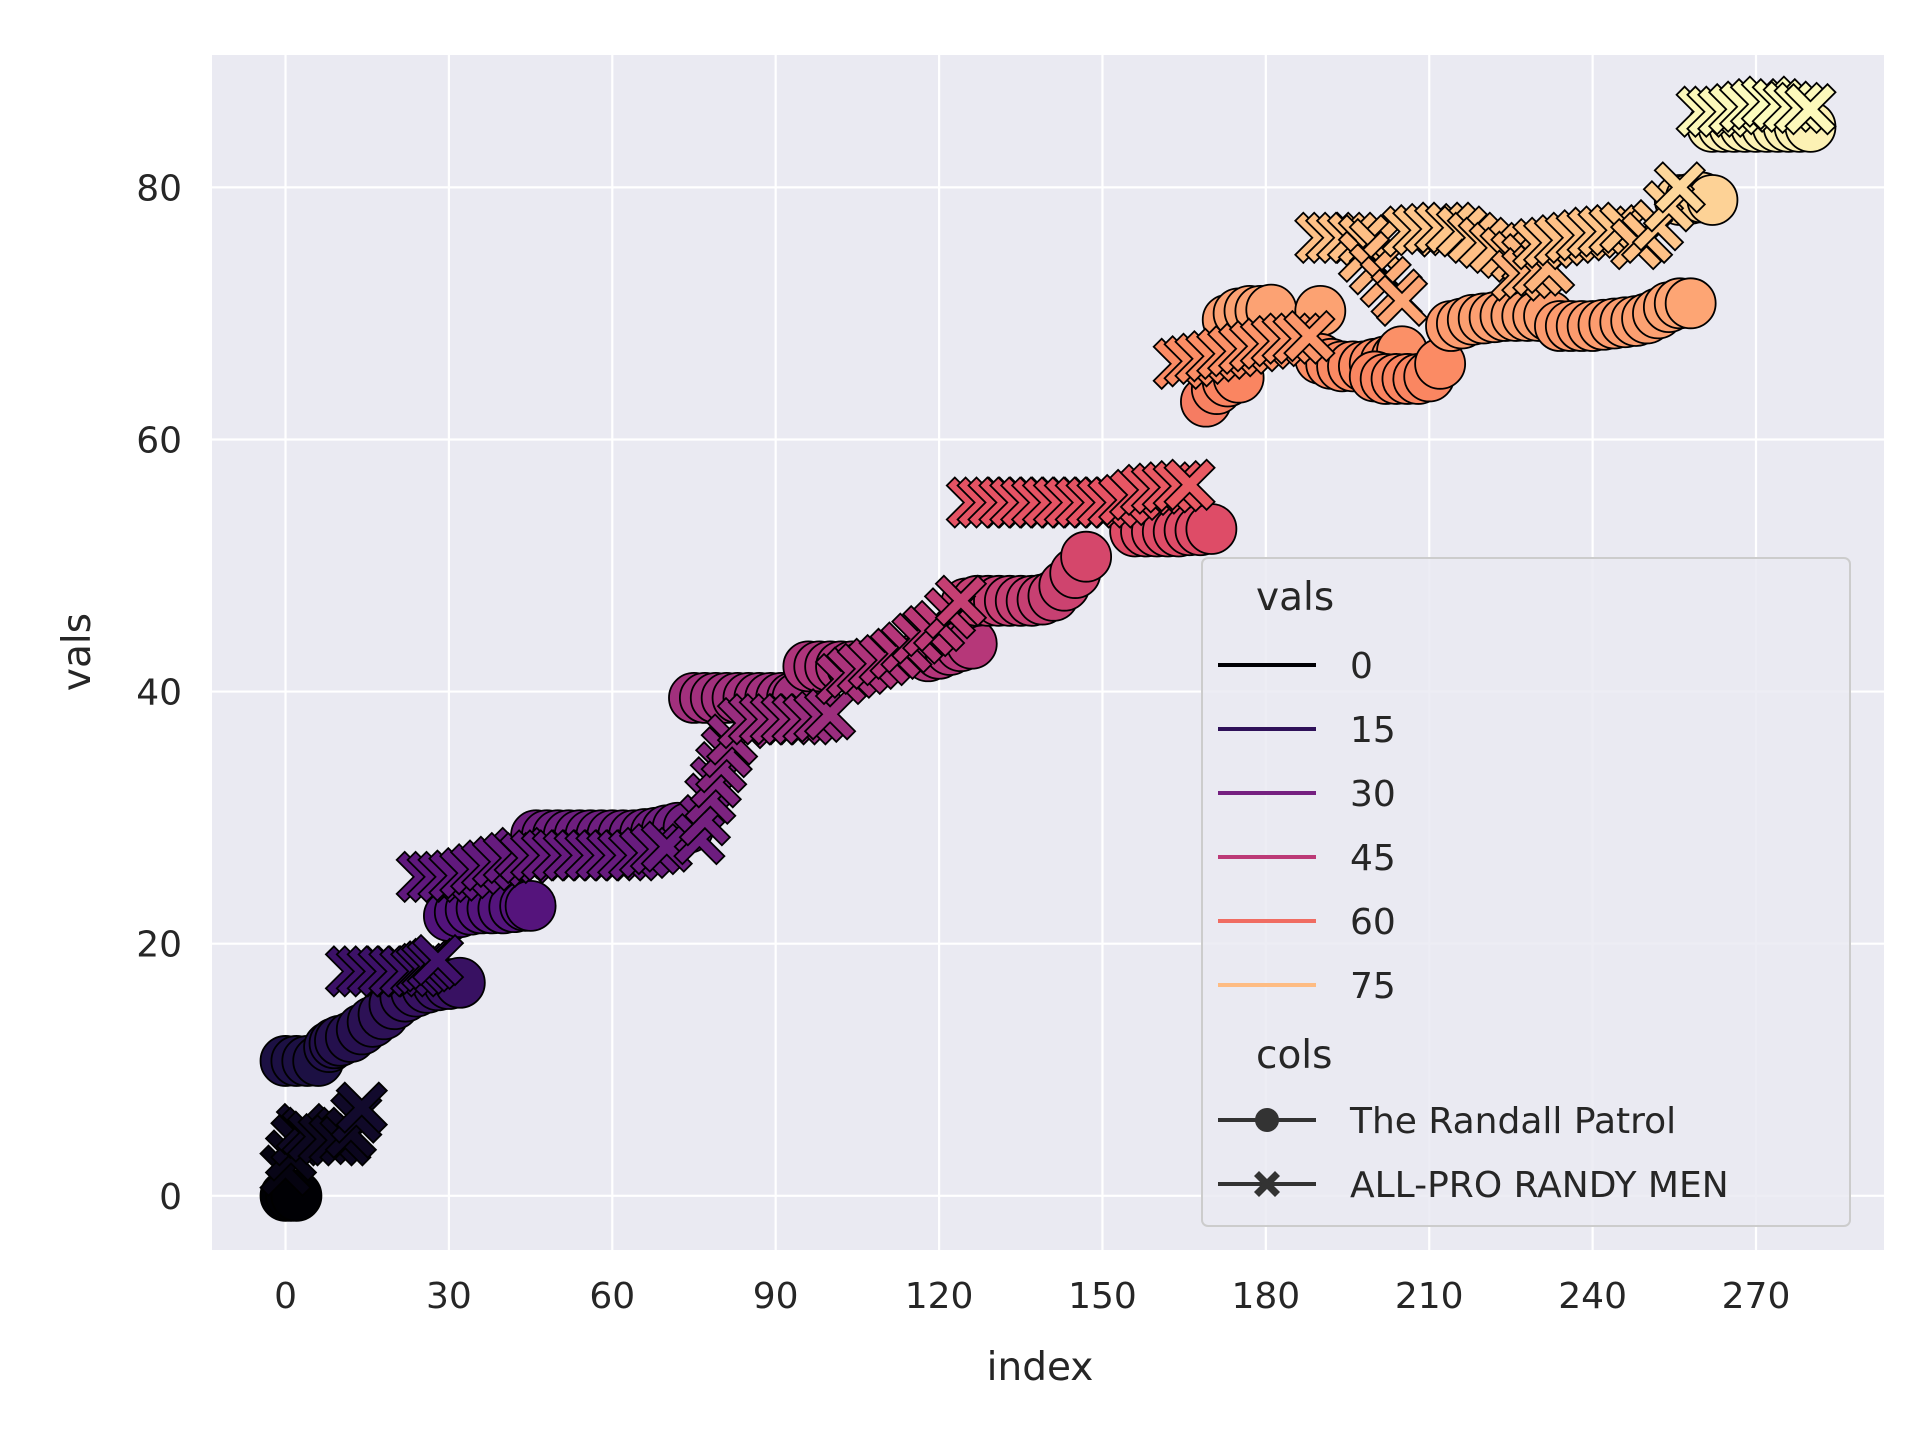 This screenshot has height=1440, width=1920. I want to click on legend-hue-label: 15, so click(1373, 730).